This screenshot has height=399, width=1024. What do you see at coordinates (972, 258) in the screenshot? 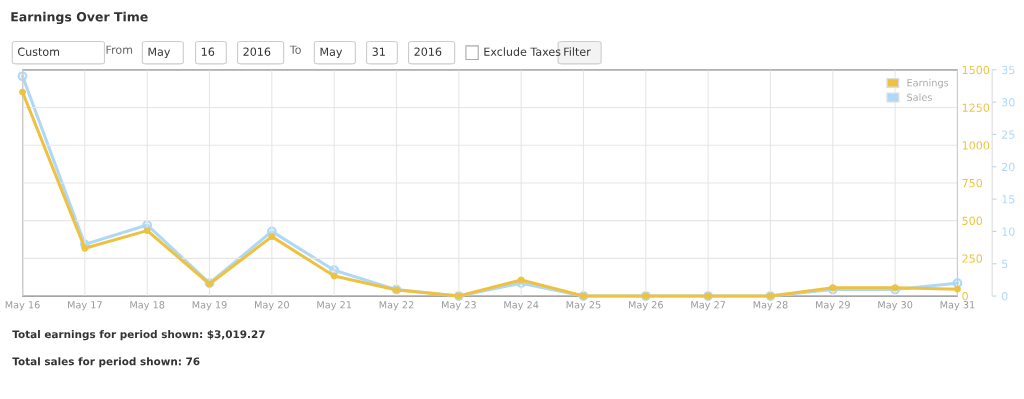
I see `y-tick-label: 250` at bounding box center [972, 258].